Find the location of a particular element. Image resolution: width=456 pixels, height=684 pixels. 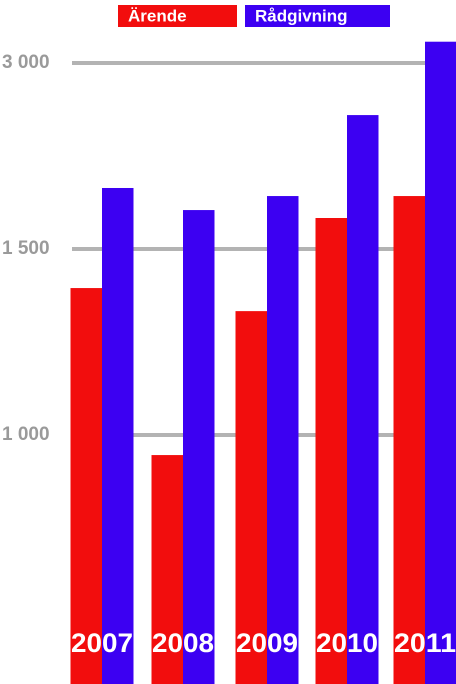

x-tick-label: 2007 is located at coordinates (102, 643).